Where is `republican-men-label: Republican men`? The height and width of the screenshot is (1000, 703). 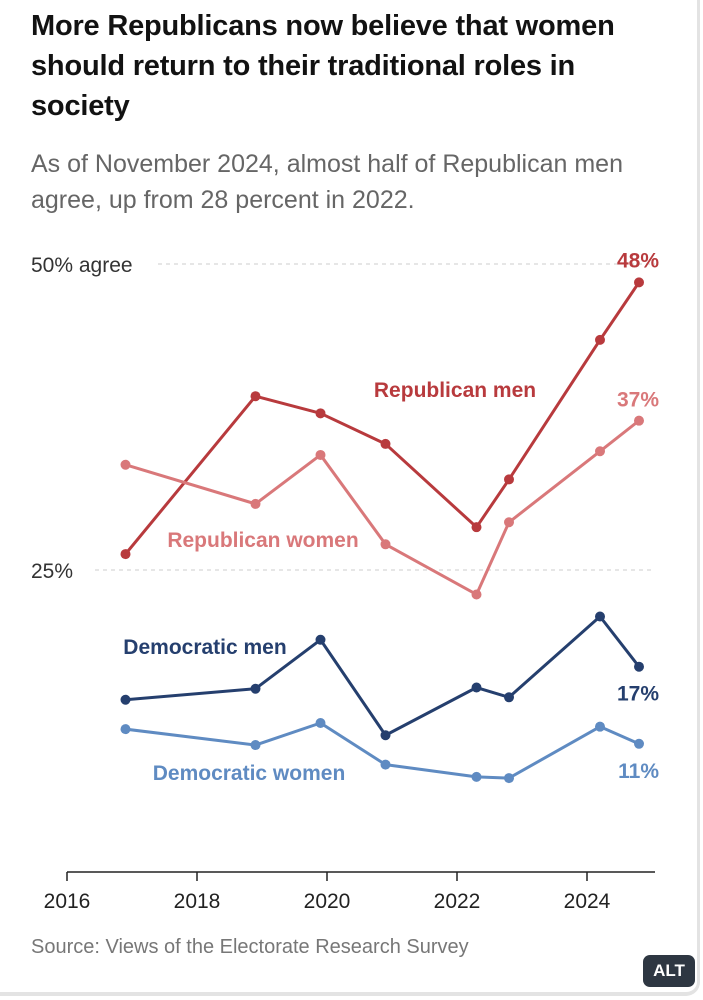
republican-men-label: Republican men is located at coordinates (455, 390).